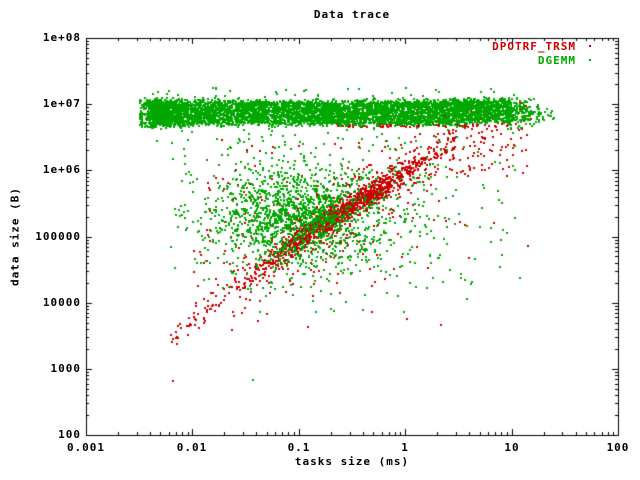 Image resolution: width=640 pixels, height=480 pixels. Describe the element at coordinates (61, 103) in the screenshot. I see `y-tick-label: 1e+07` at that location.